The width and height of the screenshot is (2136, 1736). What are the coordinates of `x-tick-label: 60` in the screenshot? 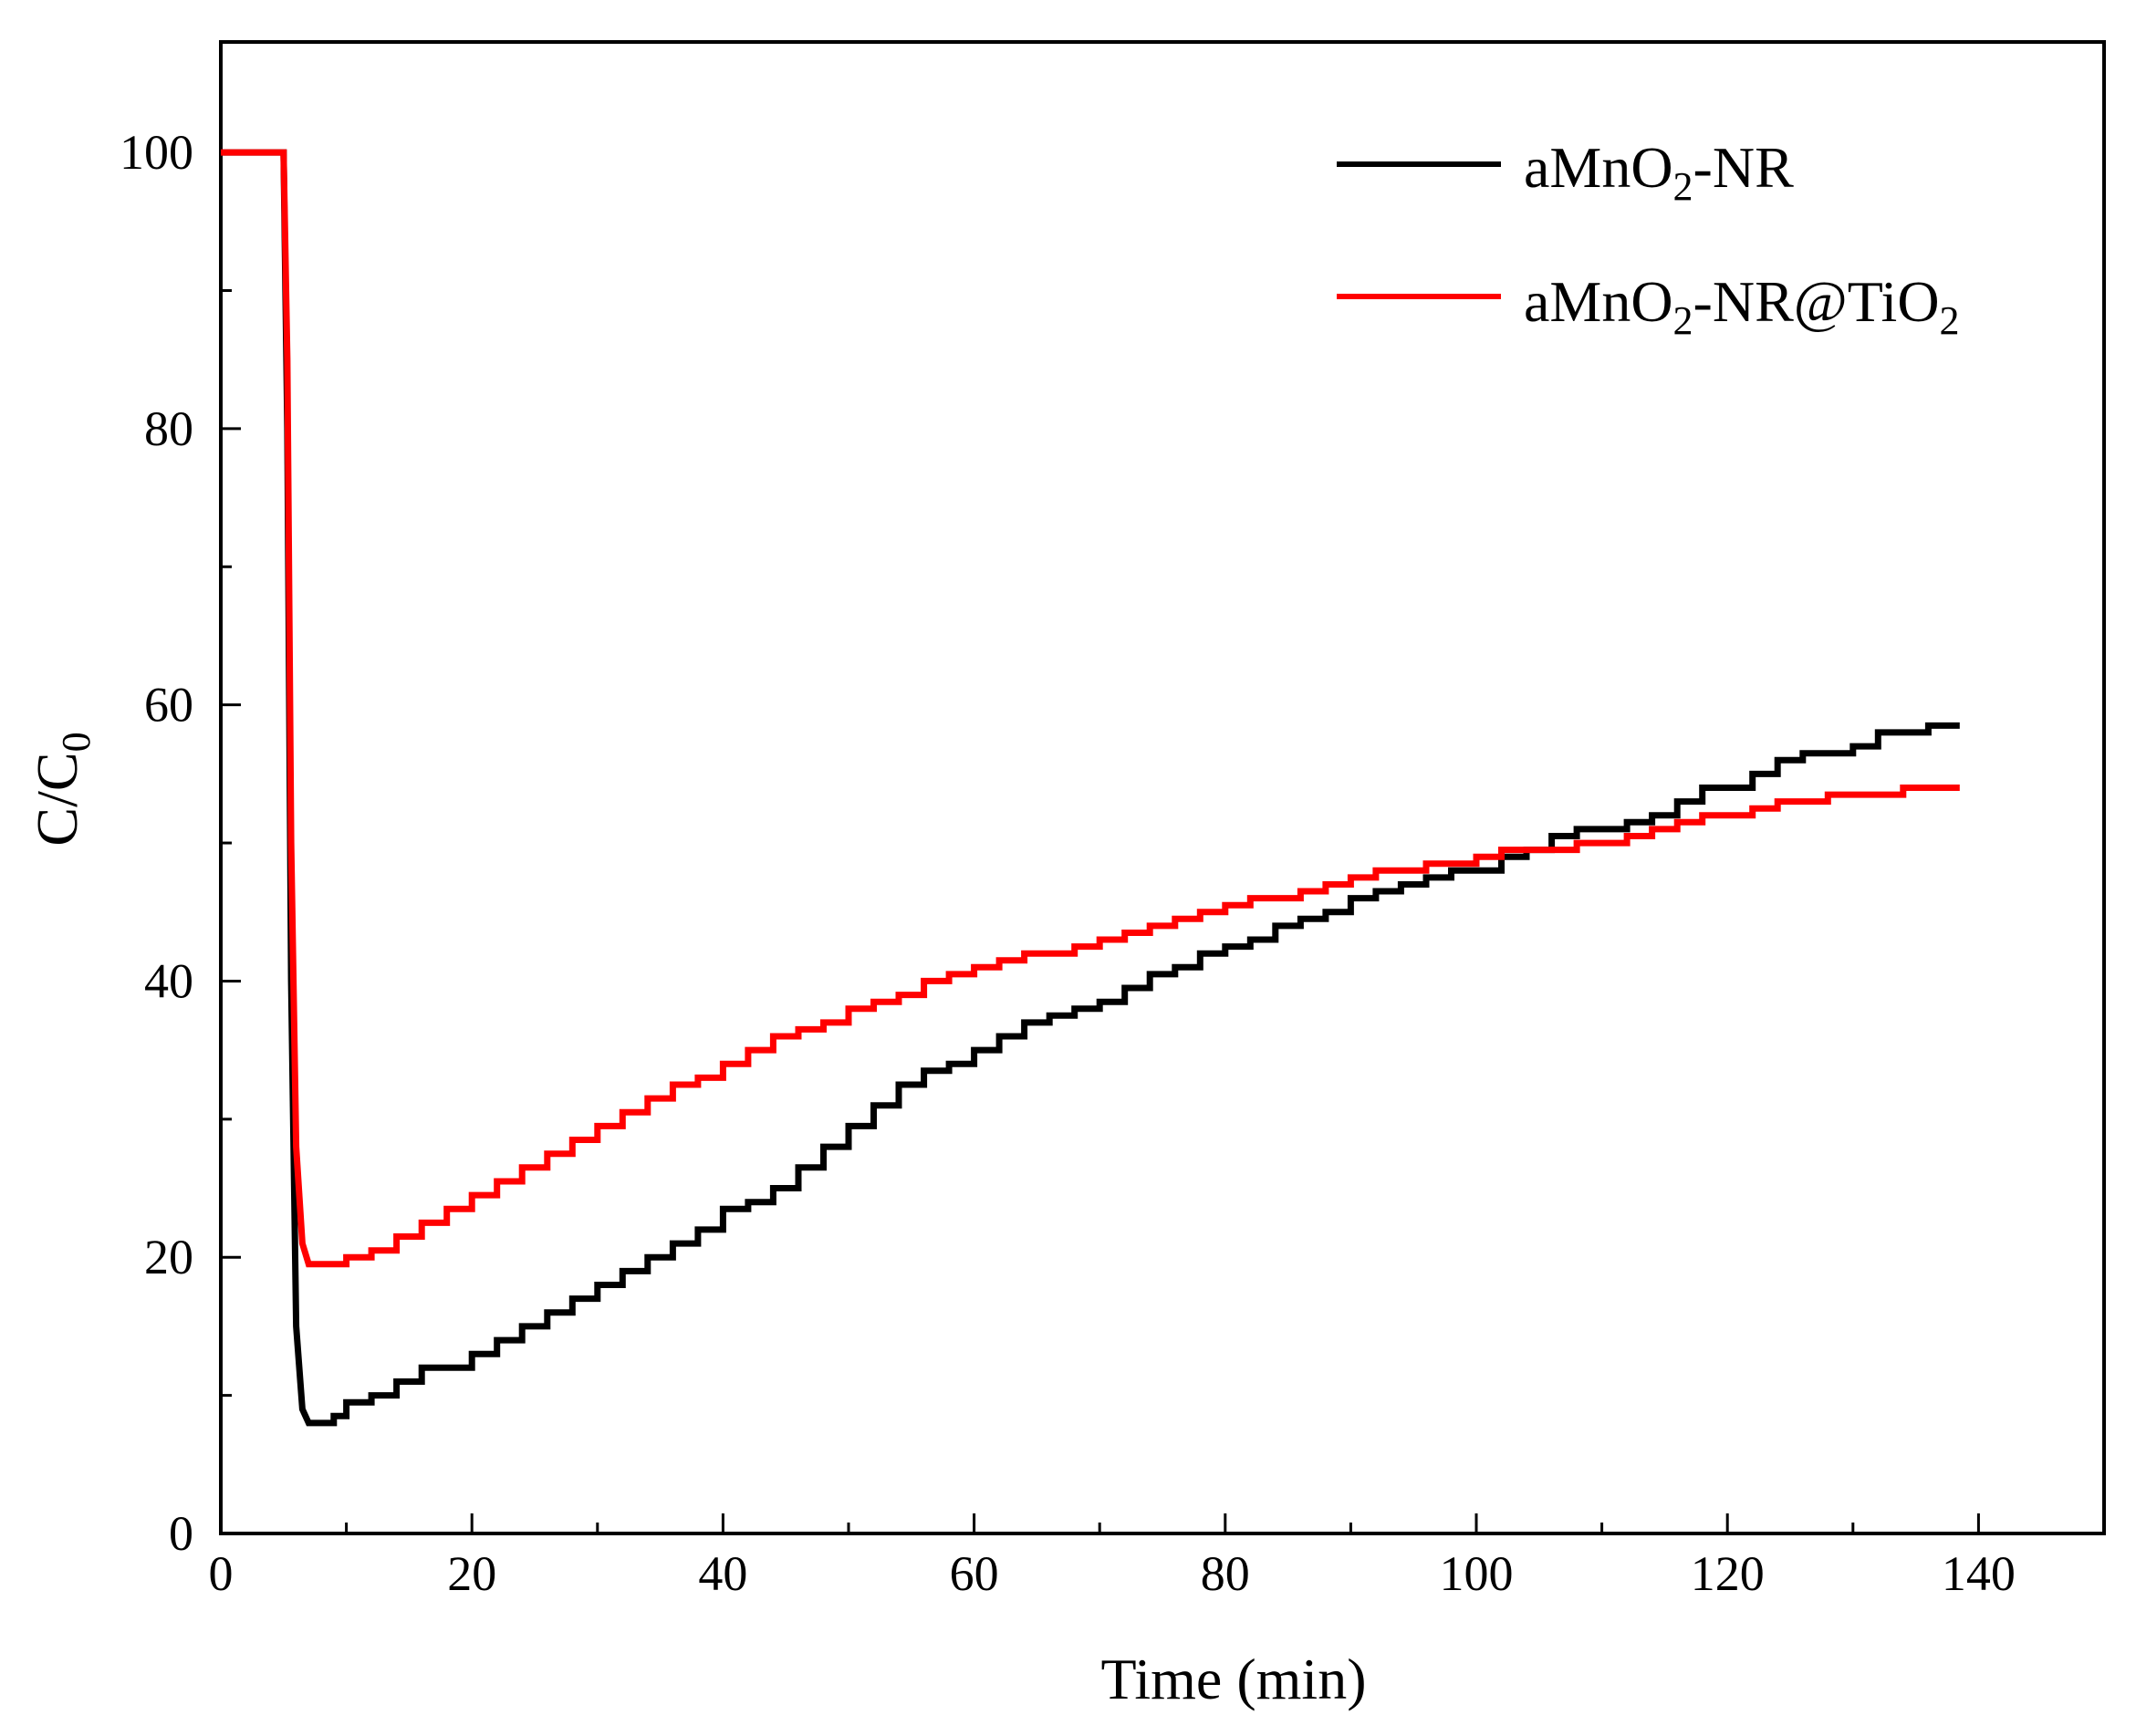 It's located at (975, 1573).